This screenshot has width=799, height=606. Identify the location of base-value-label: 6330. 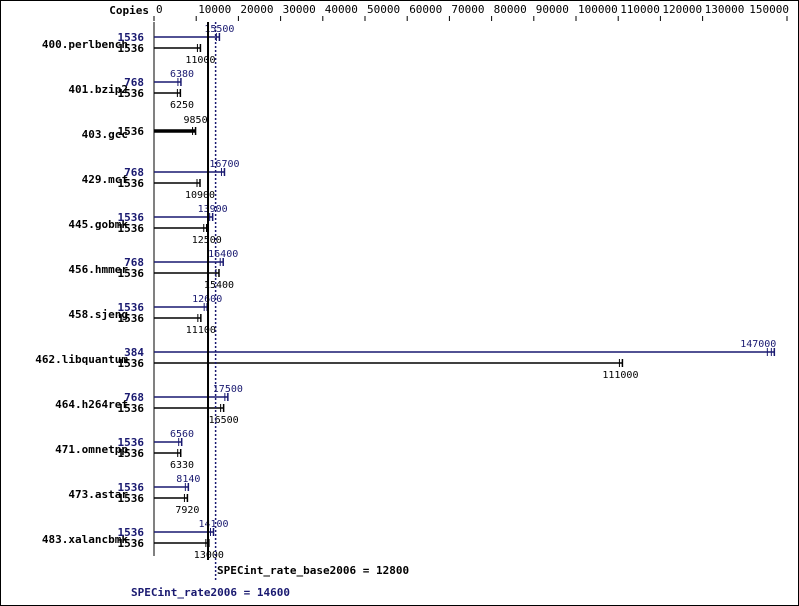
(182, 465).